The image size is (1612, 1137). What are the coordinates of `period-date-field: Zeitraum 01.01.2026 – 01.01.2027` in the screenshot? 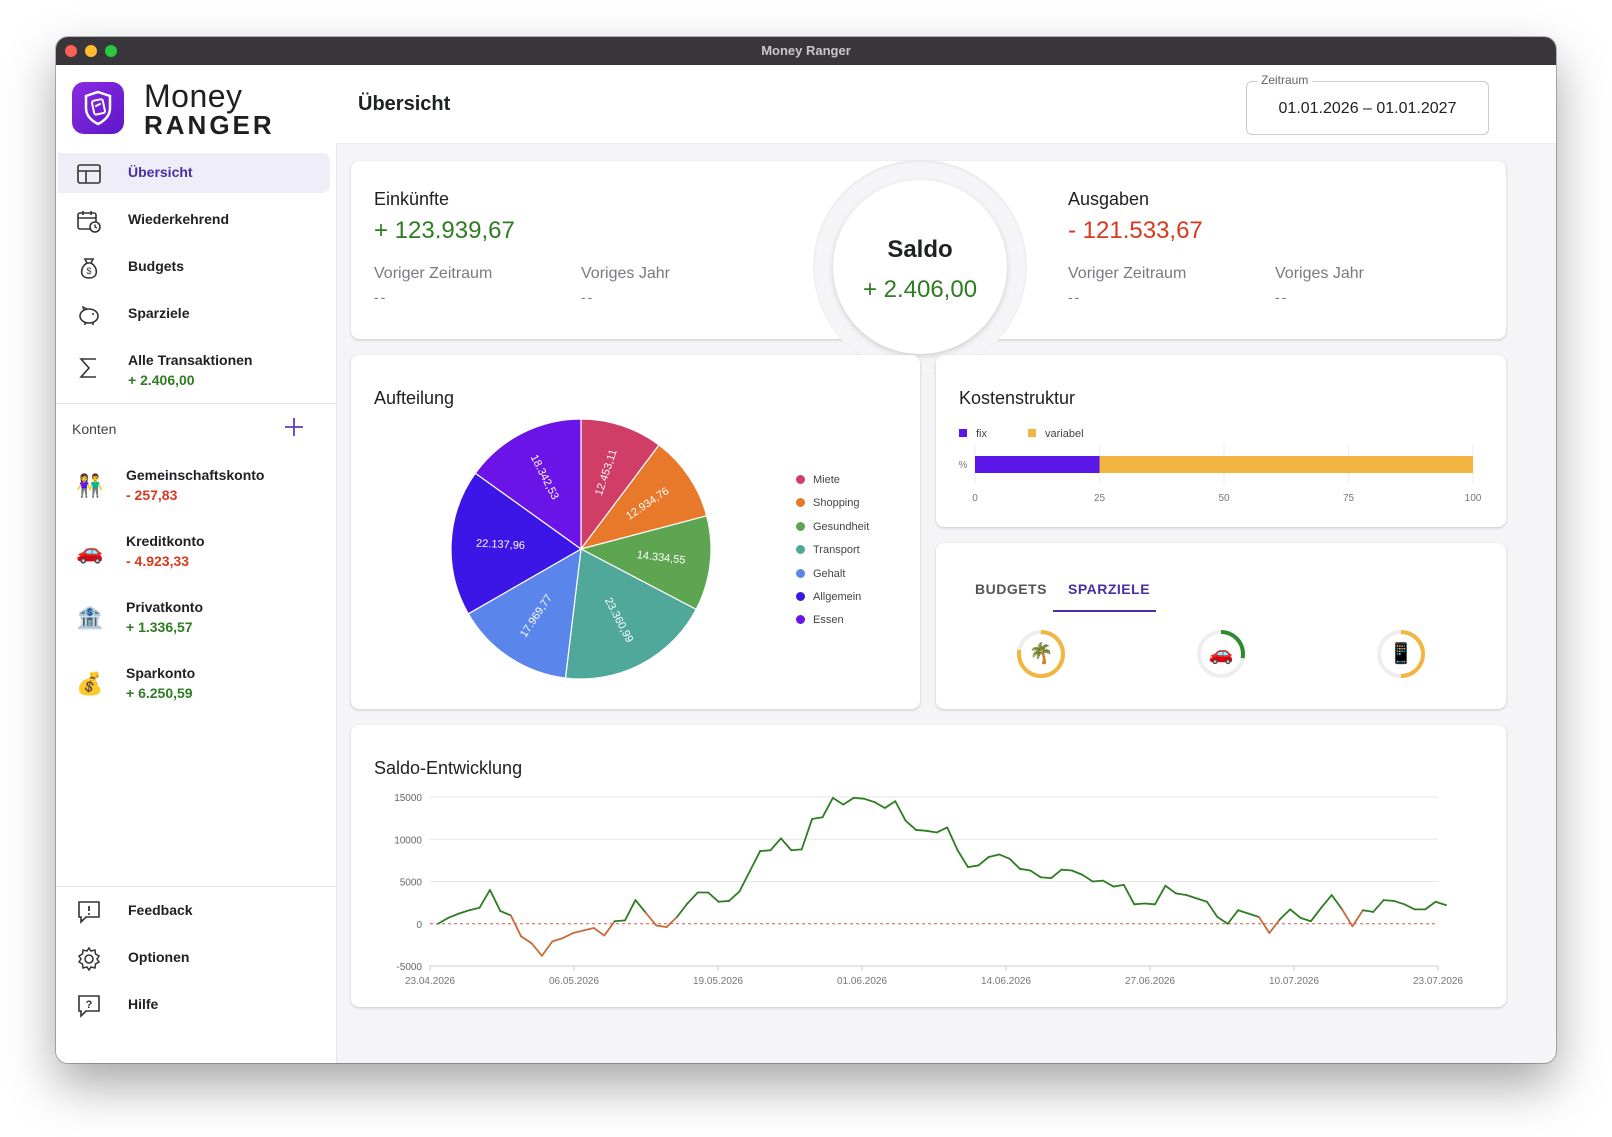 It's located at (1367, 104).